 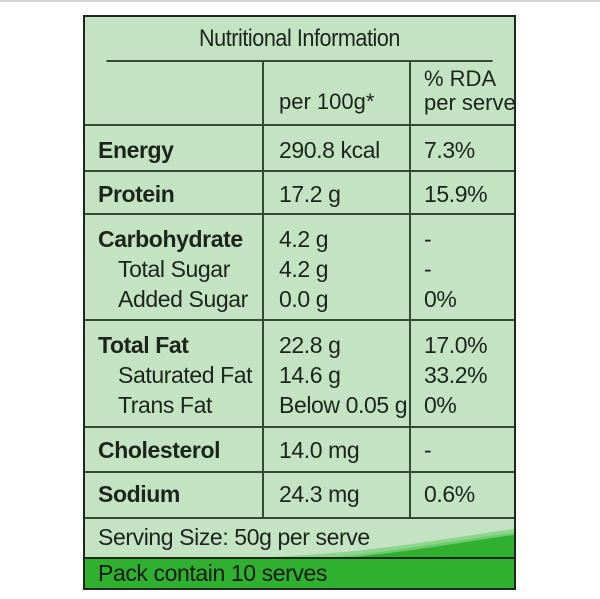 What do you see at coordinates (343, 405) in the screenshot?
I see `nutrient-value: Below 0.05 g` at bounding box center [343, 405].